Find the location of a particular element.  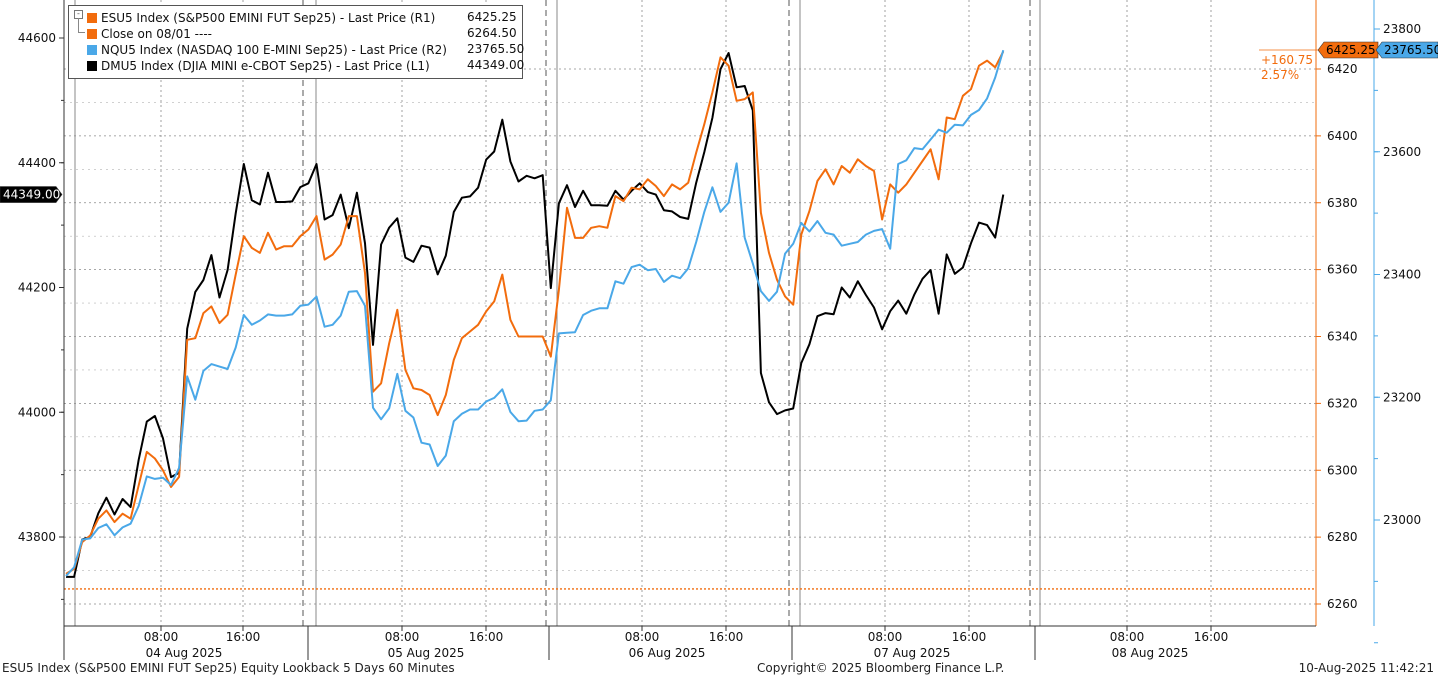

r1-last-value-text: 6425.25 is located at coordinates (1351, 50).